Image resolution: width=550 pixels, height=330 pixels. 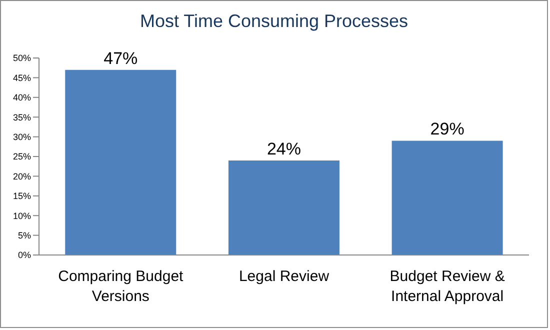 What do you see at coordinates (24, 255) in the screenshot?
I see `y-tick-label: 0%` at bounding box center [24, 255].